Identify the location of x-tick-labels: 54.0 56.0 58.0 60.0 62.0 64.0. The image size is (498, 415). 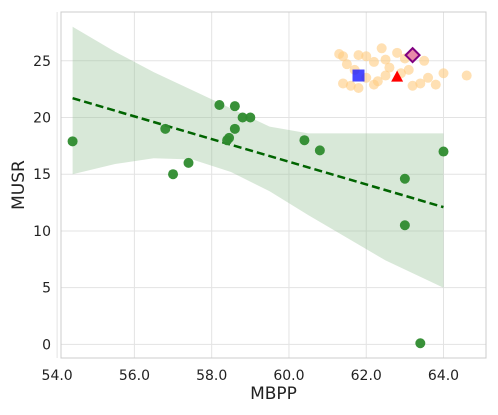
(251, 376).